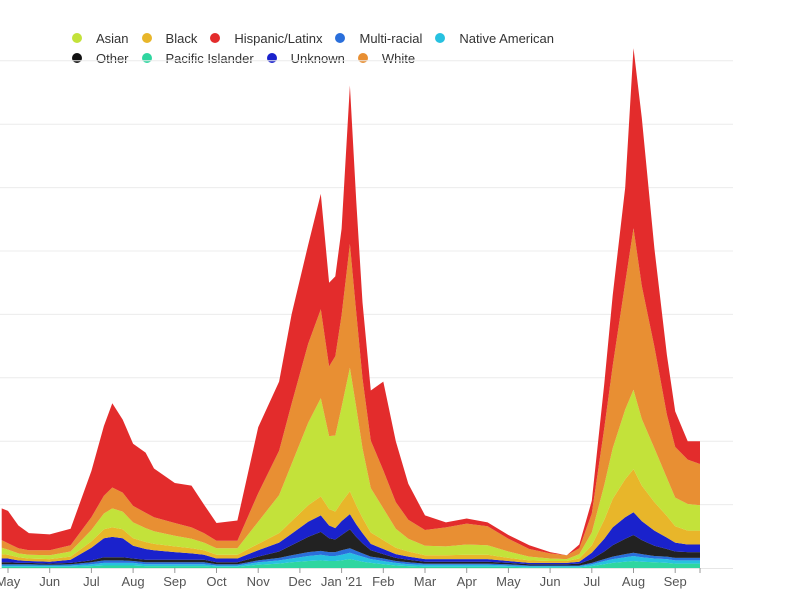  I want to click on area-multi-racial, so click(350, 557).